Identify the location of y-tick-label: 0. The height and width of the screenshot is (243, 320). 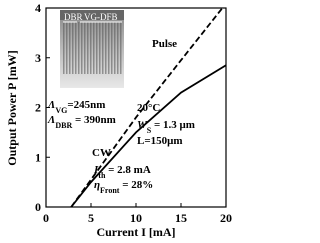
(38, 207).